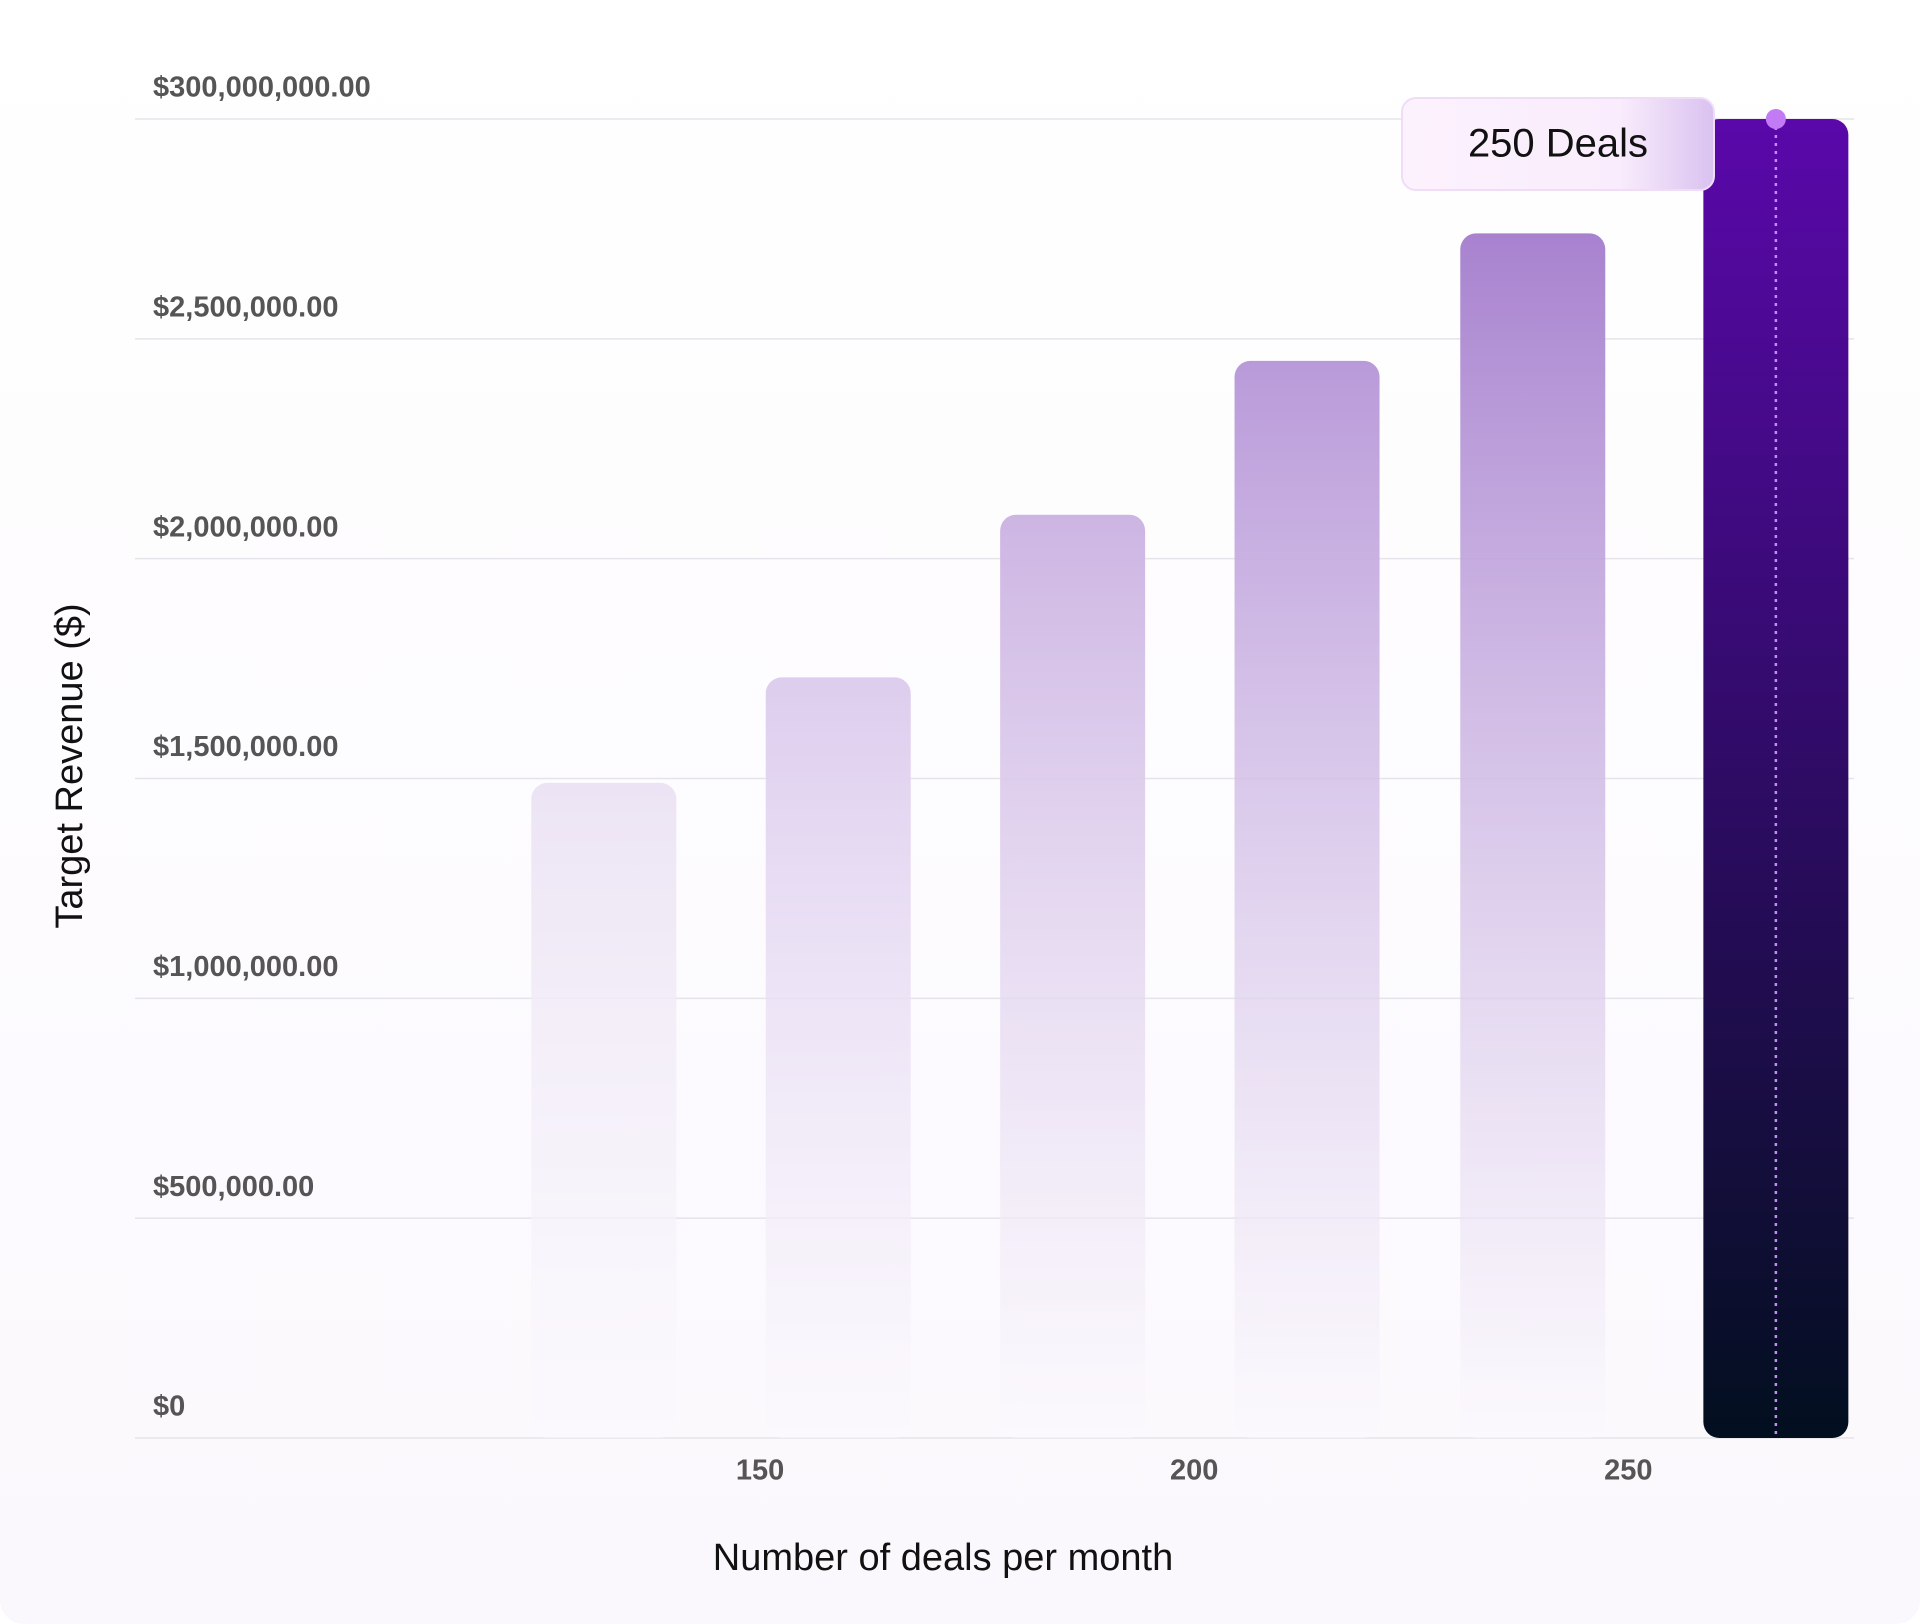 Image resolution: width=1920 pixels, height=1624 pixels. Describe the element at coordinates (245, 967) in the screenshot. I see `y-tick-label: $1,000,000.00` at that location.